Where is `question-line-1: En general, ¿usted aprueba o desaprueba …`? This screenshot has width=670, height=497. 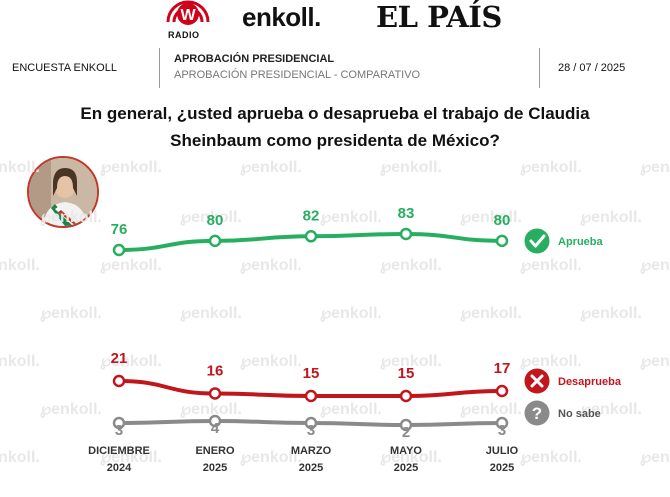 question-line-1: En general, ¿usted aprueba o desaprueba … is located at coordinates (335, 113).